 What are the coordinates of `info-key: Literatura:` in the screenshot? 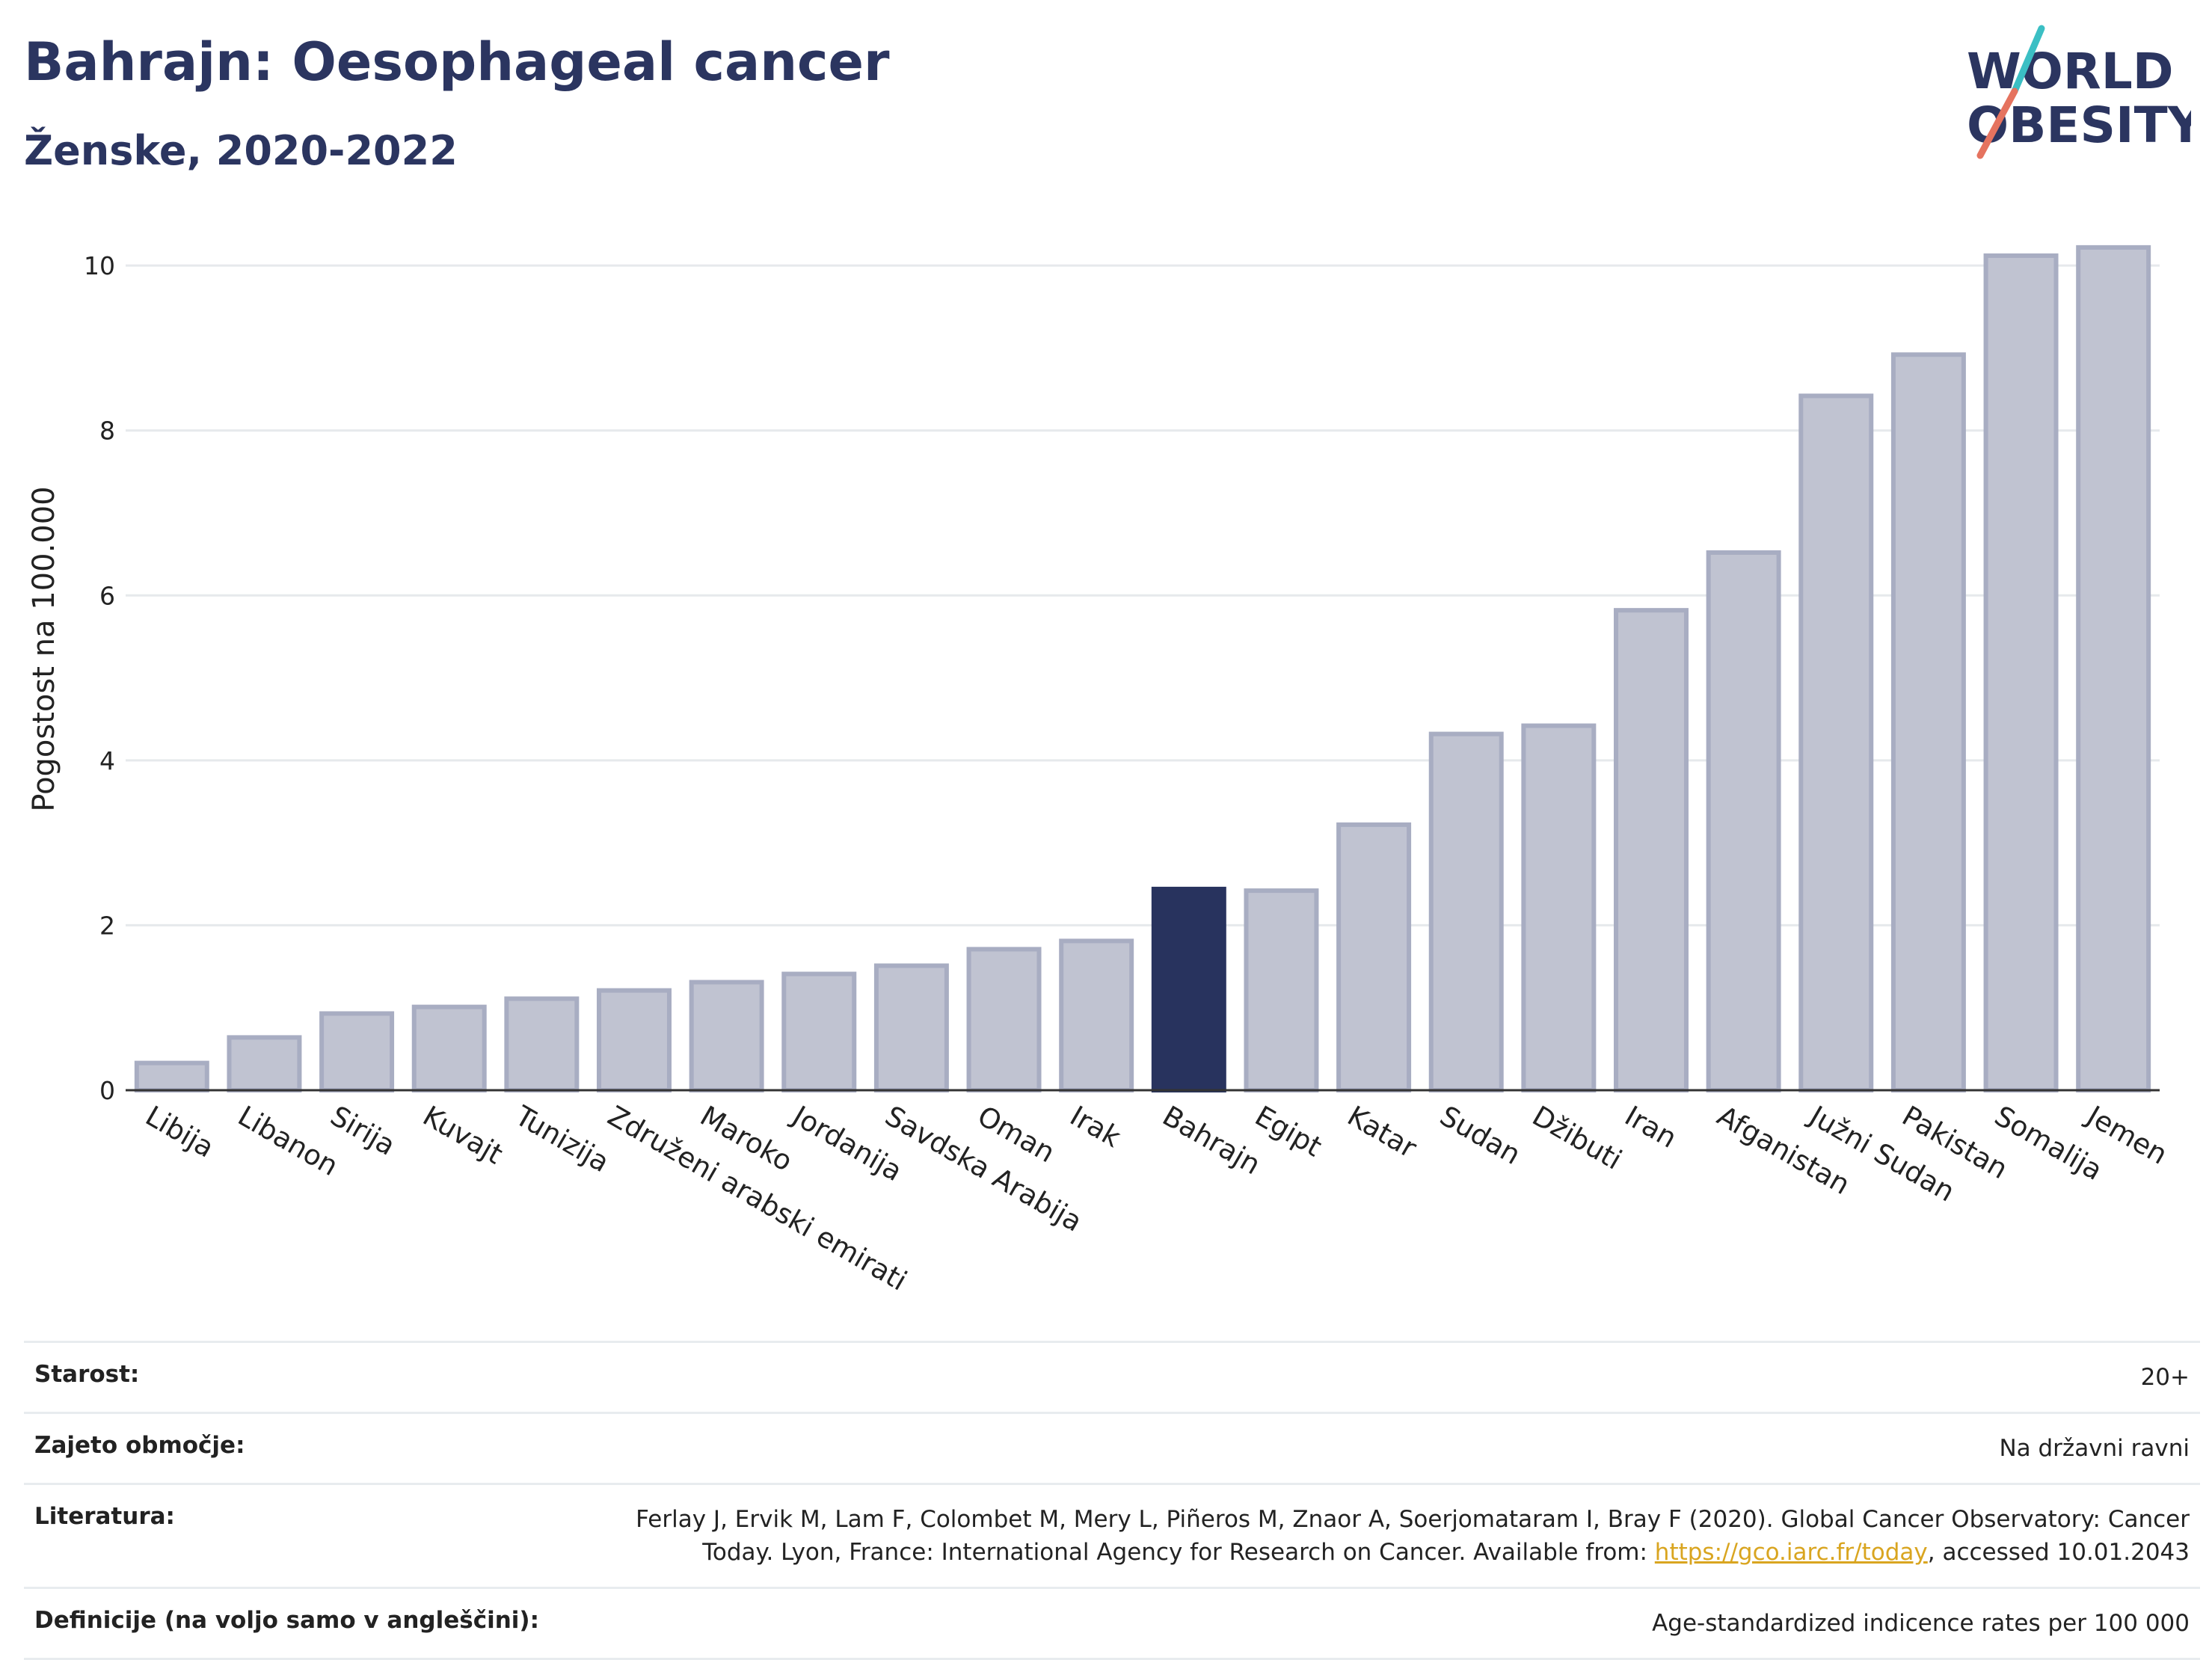 It's located at (104, 1516).